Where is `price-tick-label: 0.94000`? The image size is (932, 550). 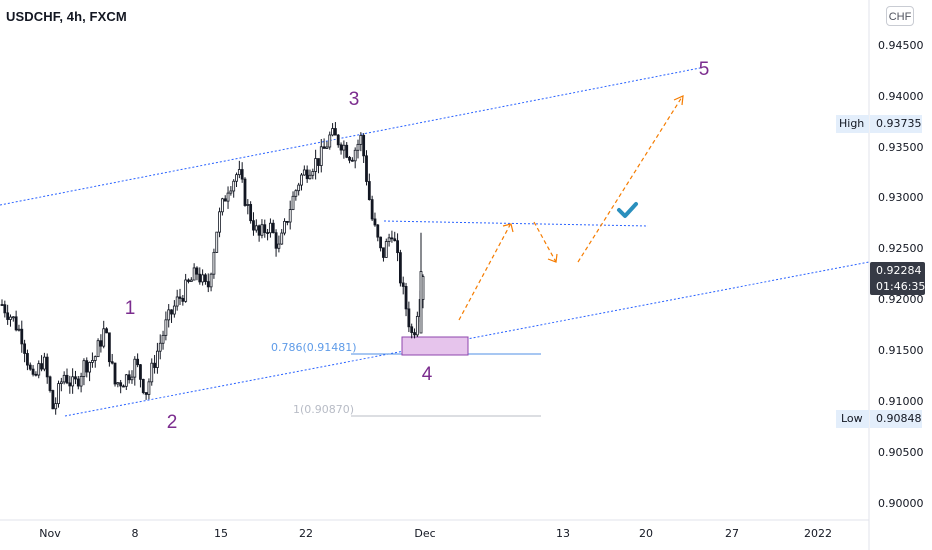 price-tick-label: 0.94000 is located at coordinates (901, 96).